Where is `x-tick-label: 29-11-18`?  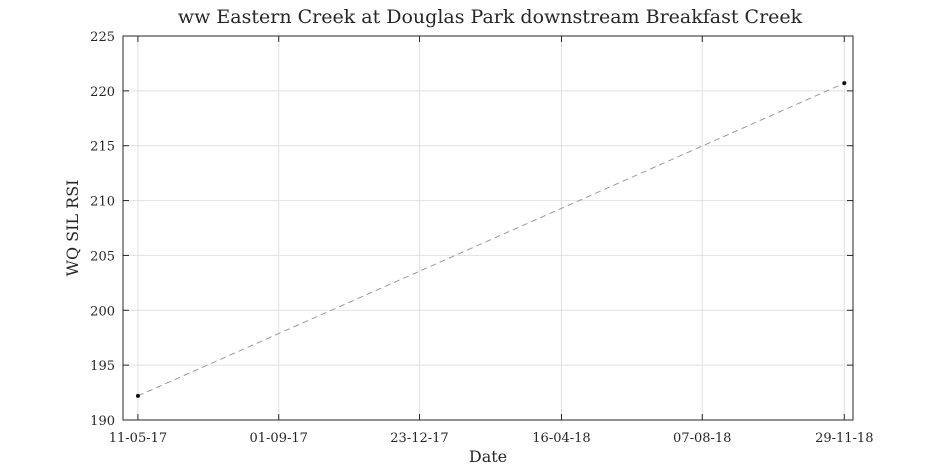 x-tick-label: 29-11-18 is located at coordinates (844, 438).